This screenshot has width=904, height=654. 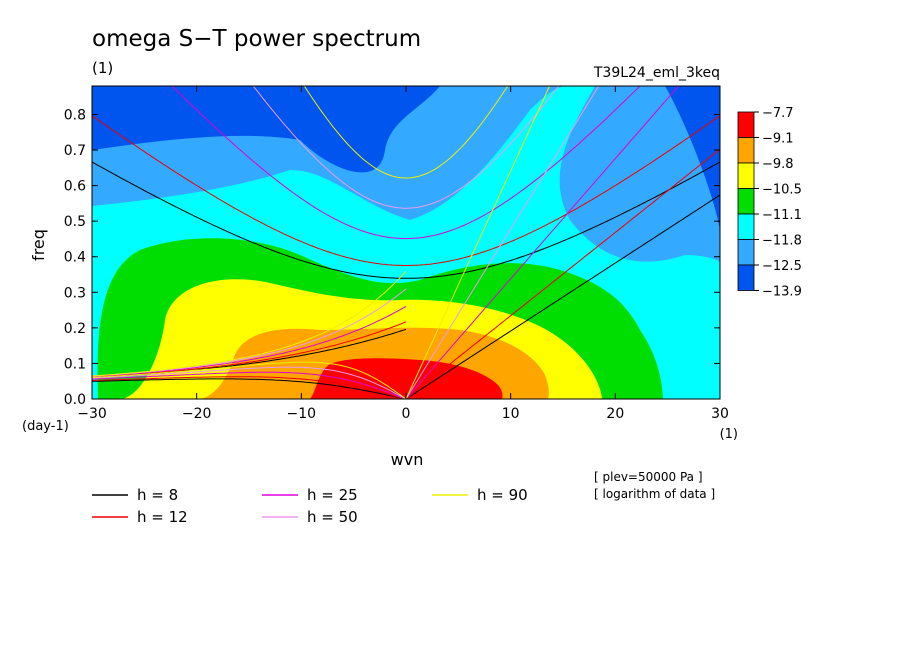 I want to click on x-tick-label: 0, so click(x=406, y=414).